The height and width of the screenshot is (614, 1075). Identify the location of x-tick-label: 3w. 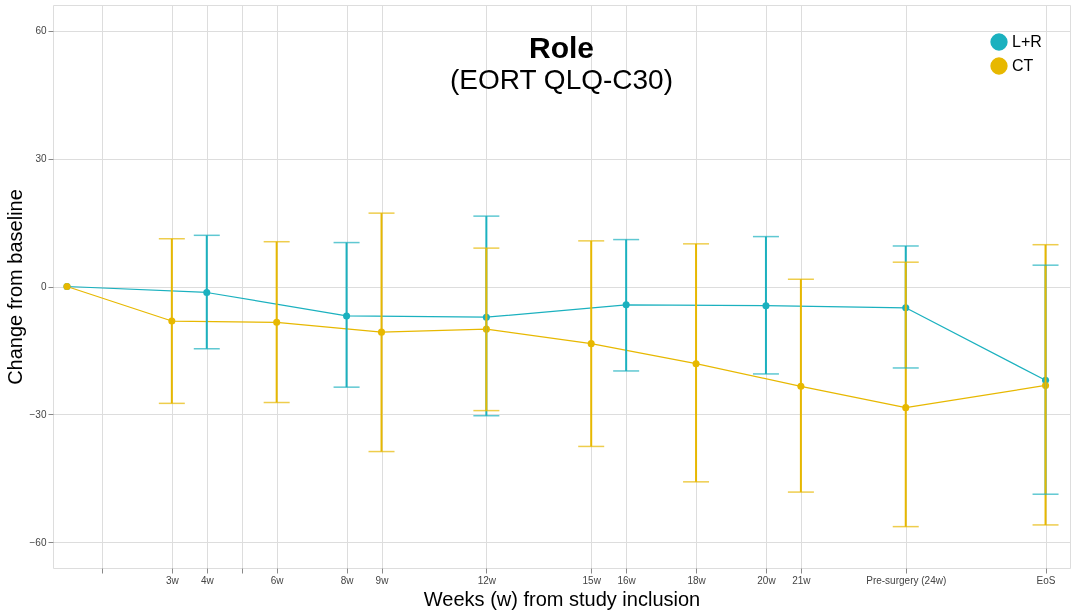
(172, 580).